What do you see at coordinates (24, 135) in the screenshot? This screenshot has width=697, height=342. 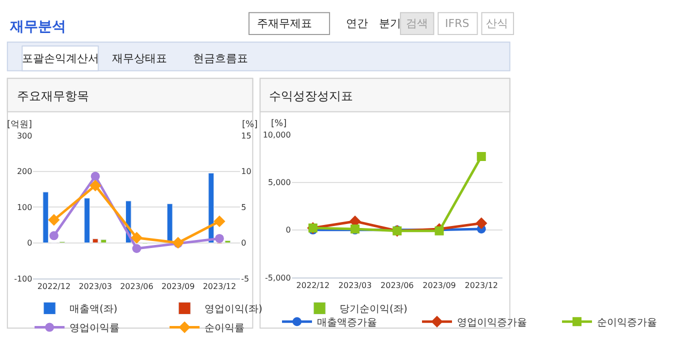 I see `y-tick-label: 300` at bounding box center [24, 135].